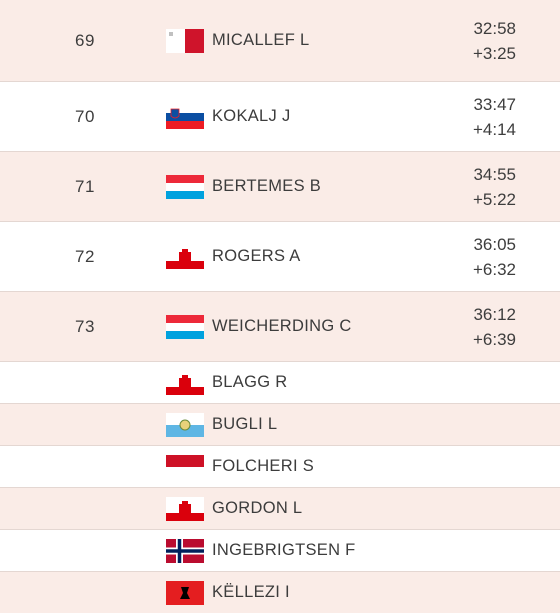  I want to click on result-row: 72 ROGERS A 36:05 +6:32, so click(280, 256).